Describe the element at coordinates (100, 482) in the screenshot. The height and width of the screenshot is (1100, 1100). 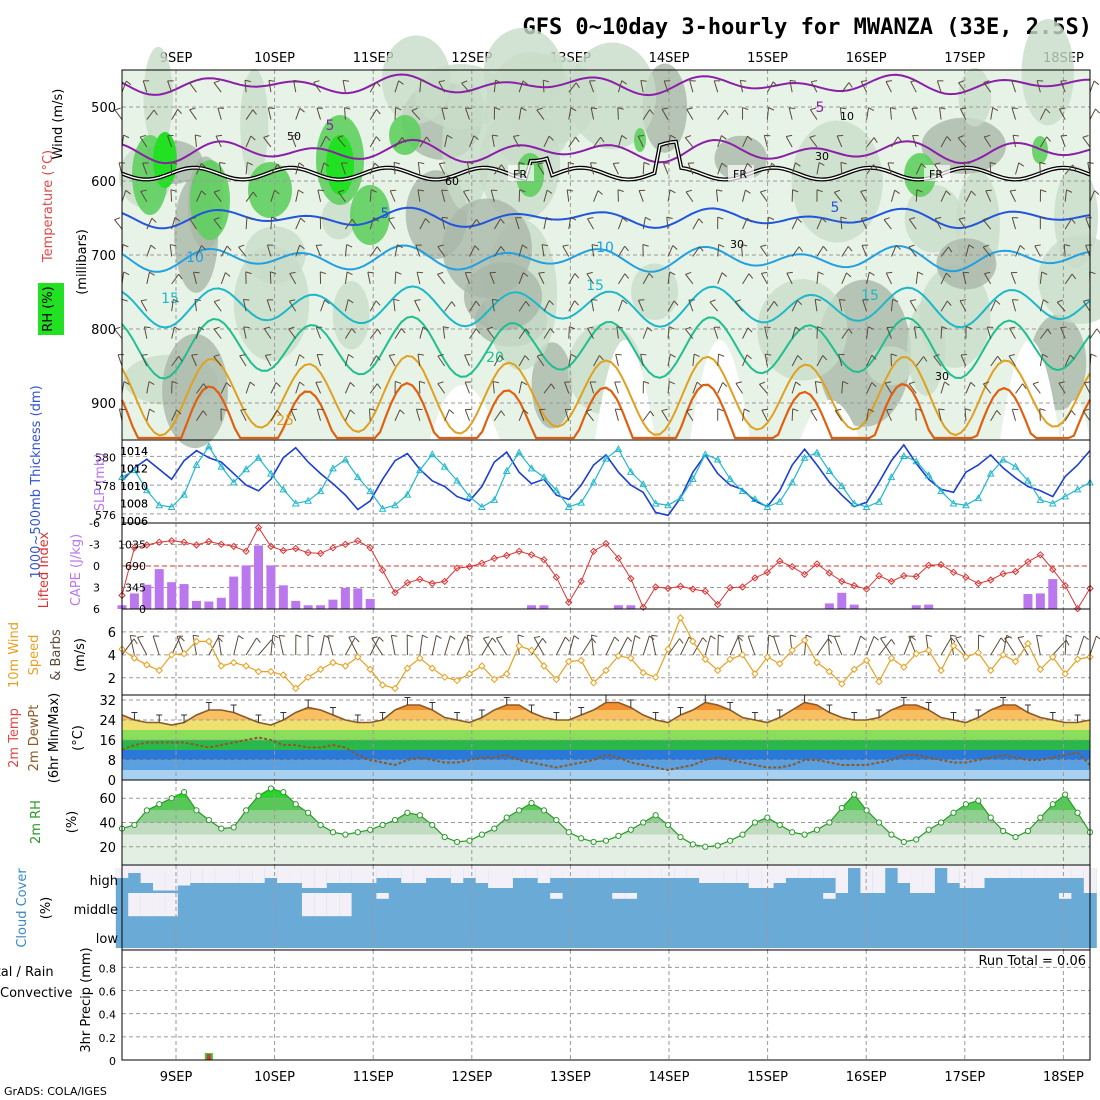
I see `slp-axis-label: SLP (mb)` at that location.